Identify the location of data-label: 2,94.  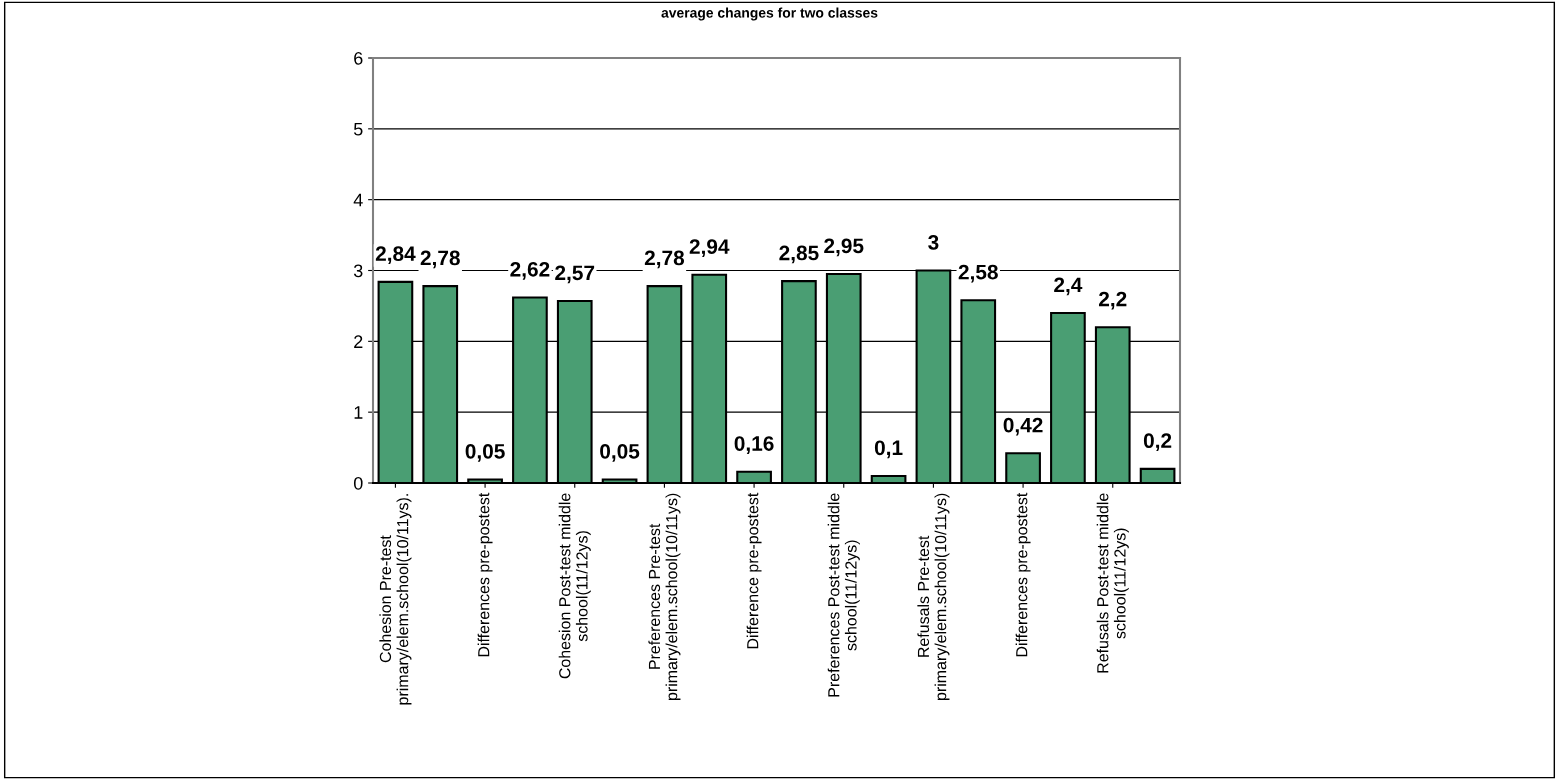
(709, 248).